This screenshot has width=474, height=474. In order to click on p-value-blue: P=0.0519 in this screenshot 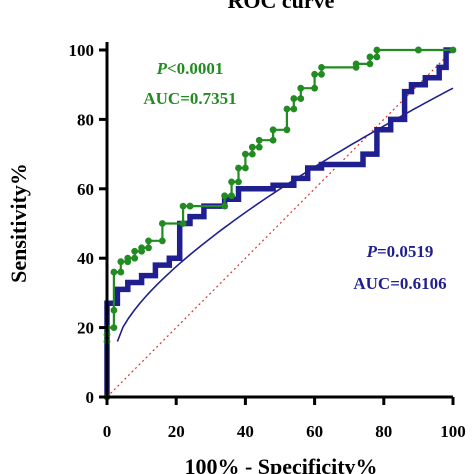, I will do `click(400, 251)`.